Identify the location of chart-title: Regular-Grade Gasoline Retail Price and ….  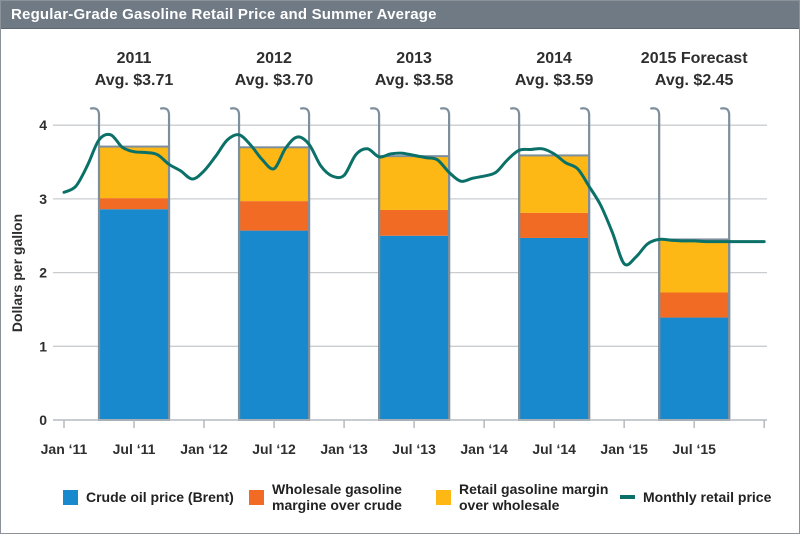
(224, 14).